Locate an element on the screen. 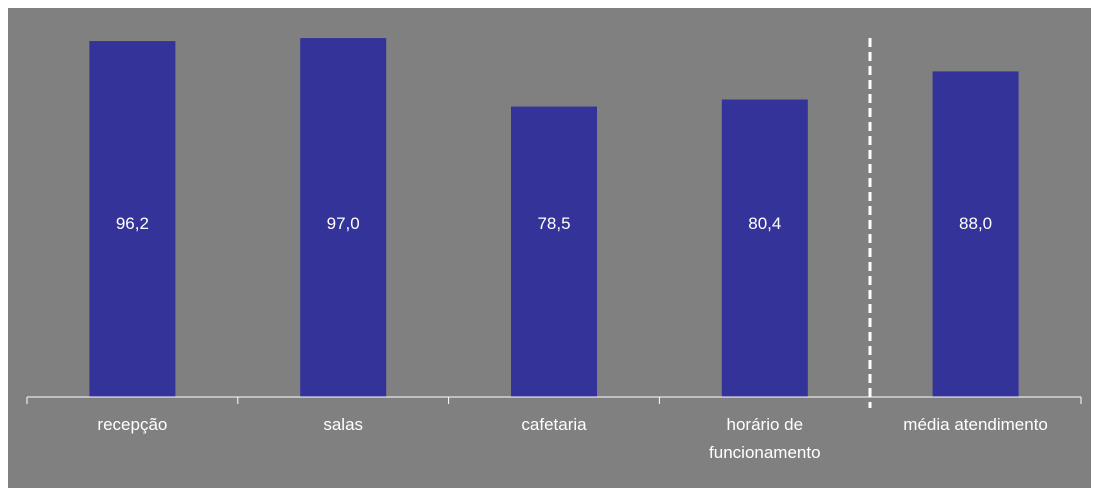 Image resolution: width=1099 pixels, height=496 pixels. x-axis-ticks is located at coordinates (554, 400).